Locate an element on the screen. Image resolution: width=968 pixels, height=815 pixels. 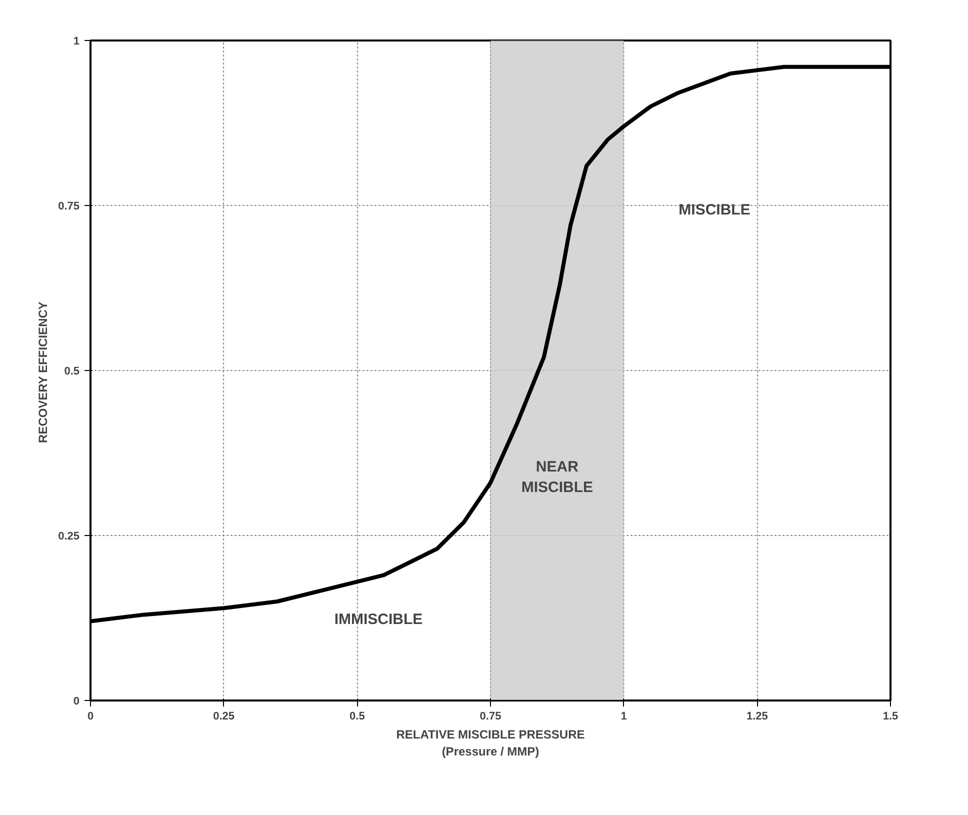
y-tick-label: 0.75 is located at coordinates (69, 206).